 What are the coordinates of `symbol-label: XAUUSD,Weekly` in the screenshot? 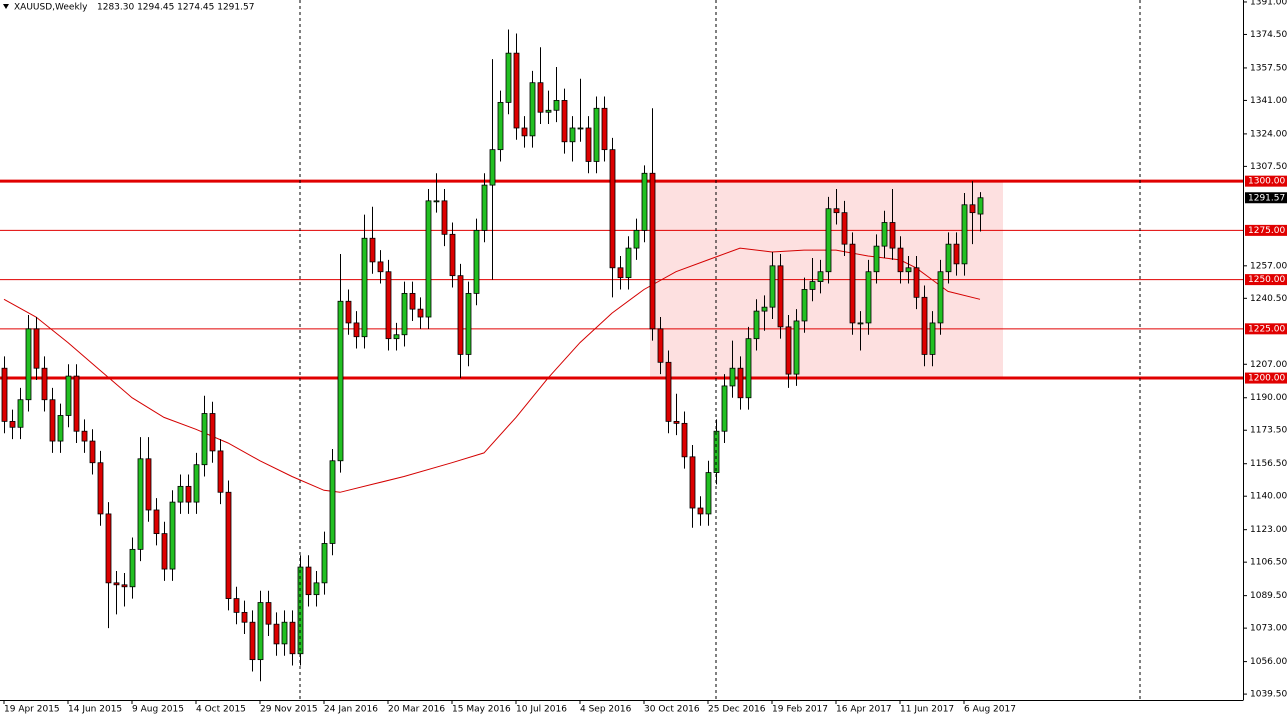 It's located at (51, 8).